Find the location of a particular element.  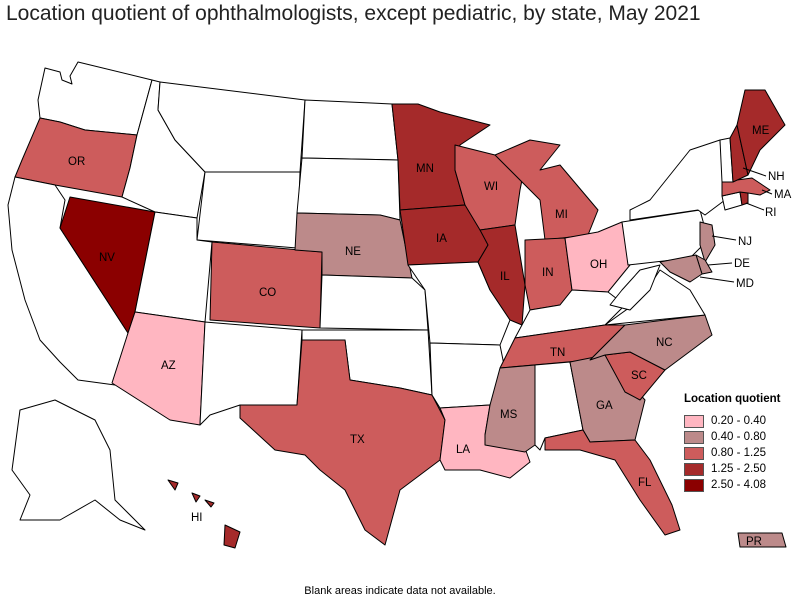

legend-title: Location quotient is located at coordinates (732, 399).